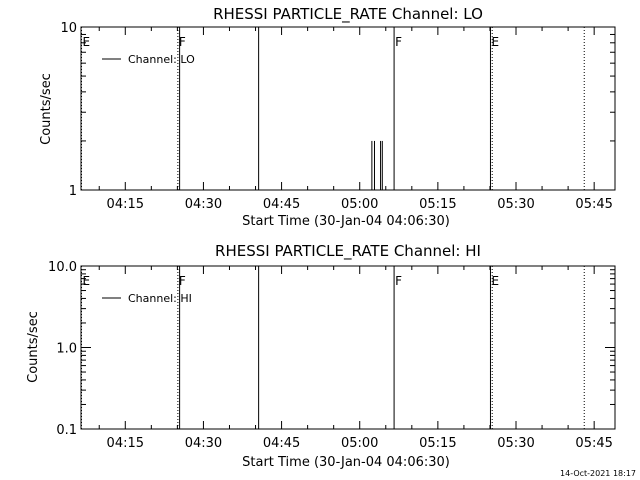  I want to click on y-tick-label: 10.0, so click(62, 267).